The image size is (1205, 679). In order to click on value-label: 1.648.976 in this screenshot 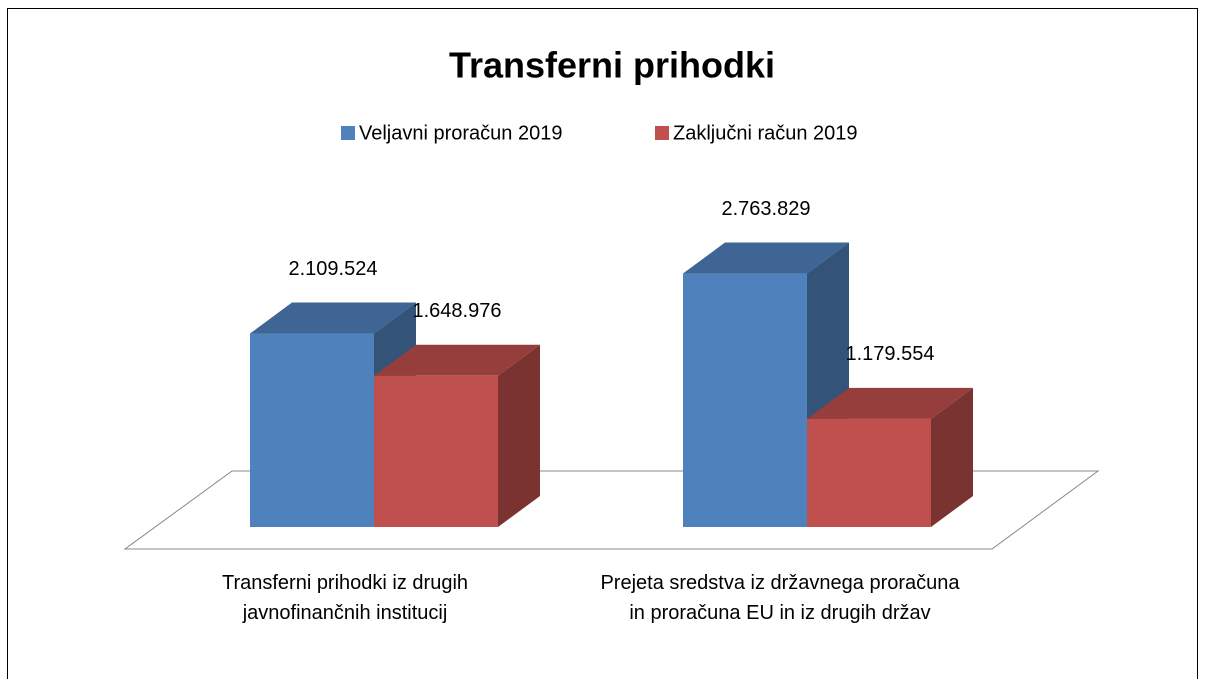, I will do `click(457, 311)`.